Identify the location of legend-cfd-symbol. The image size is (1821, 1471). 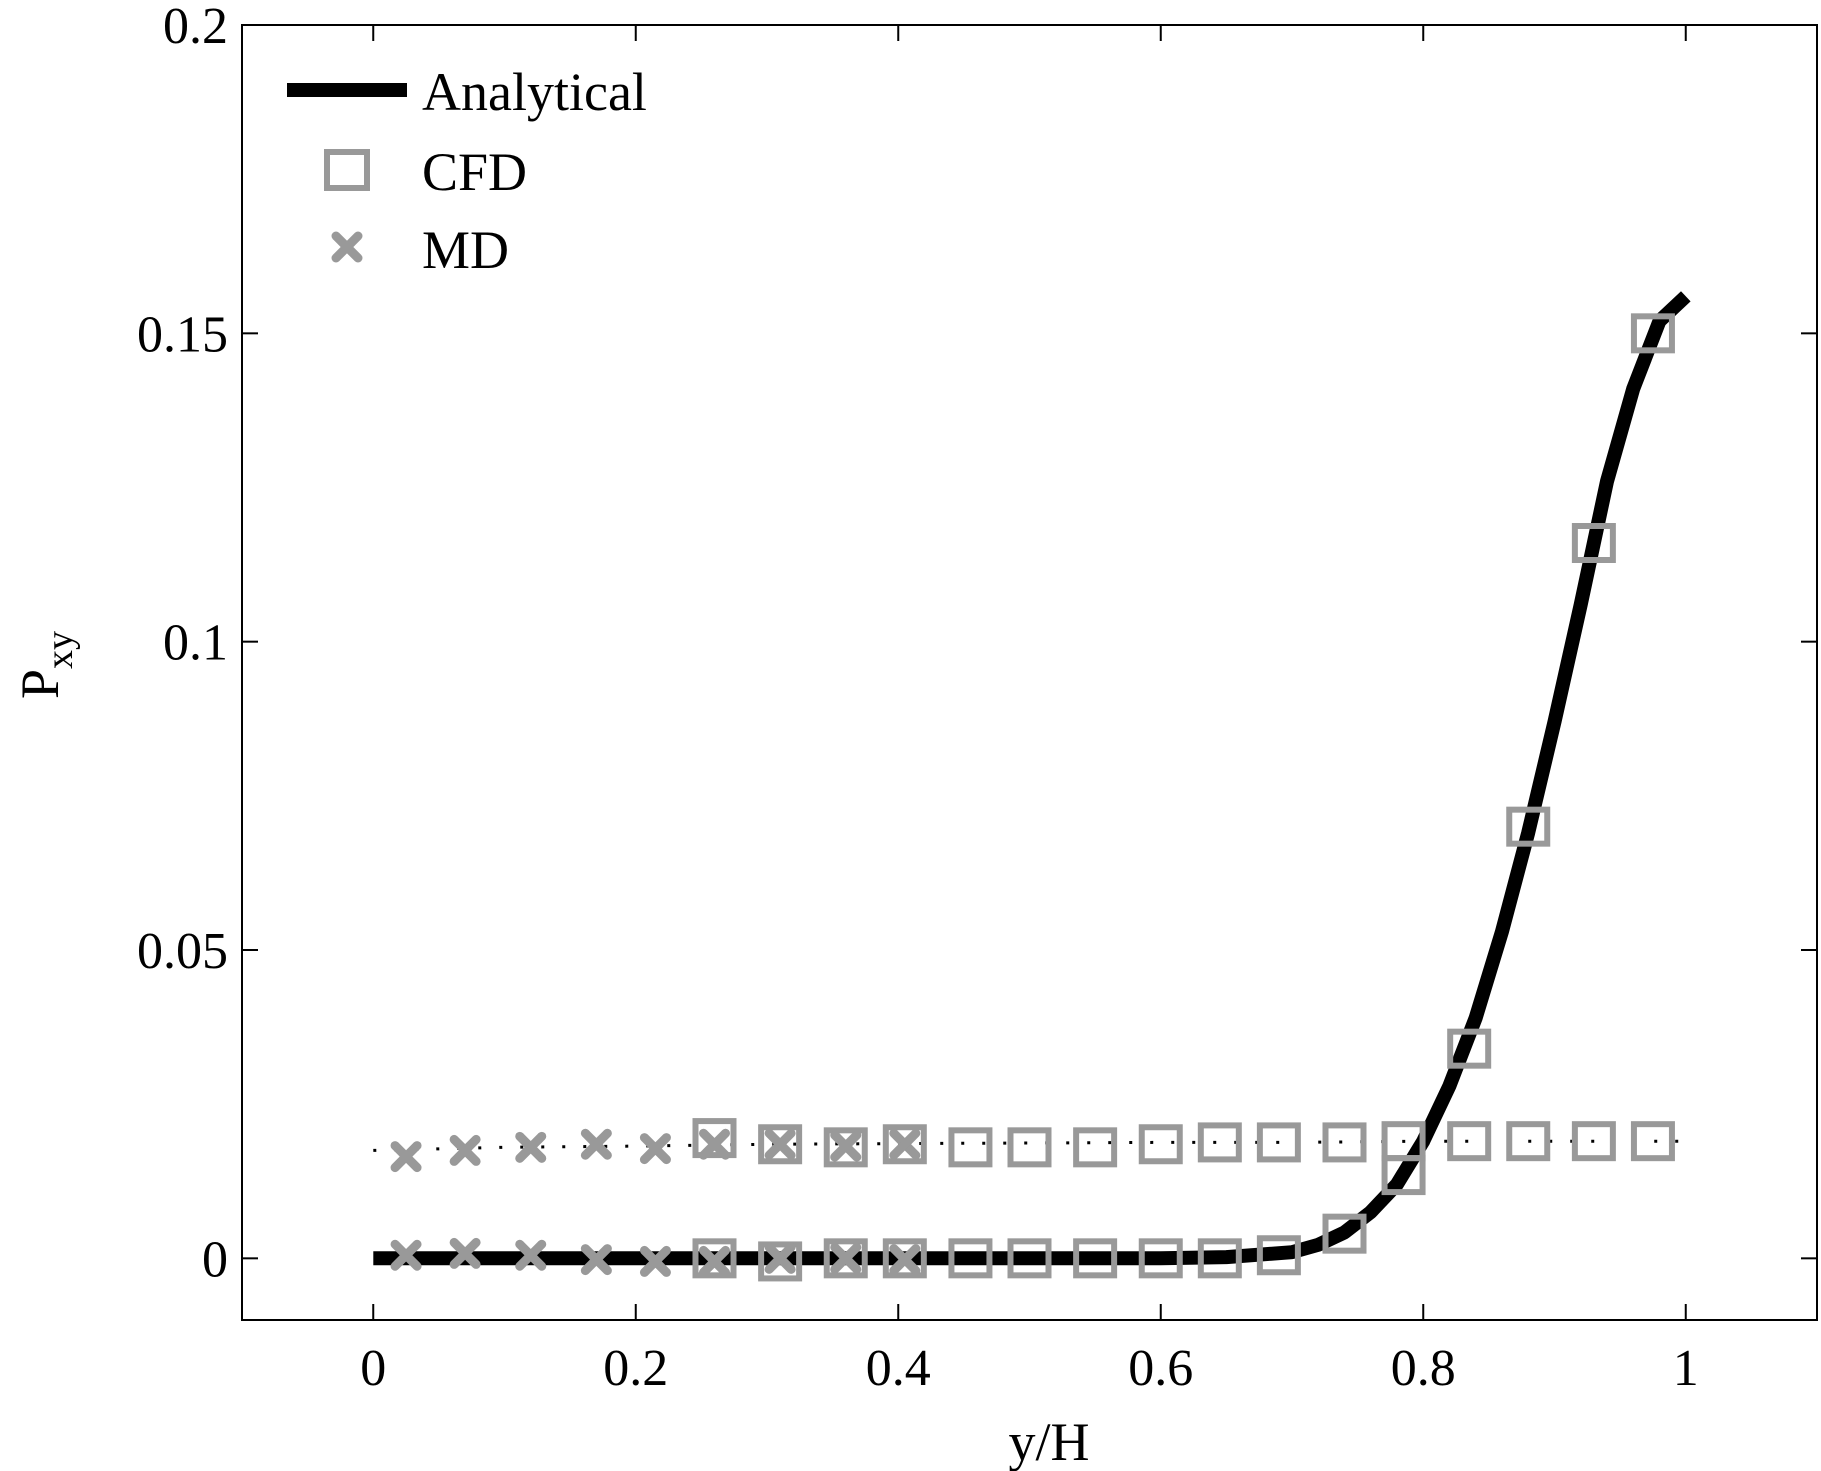
(347, 170).